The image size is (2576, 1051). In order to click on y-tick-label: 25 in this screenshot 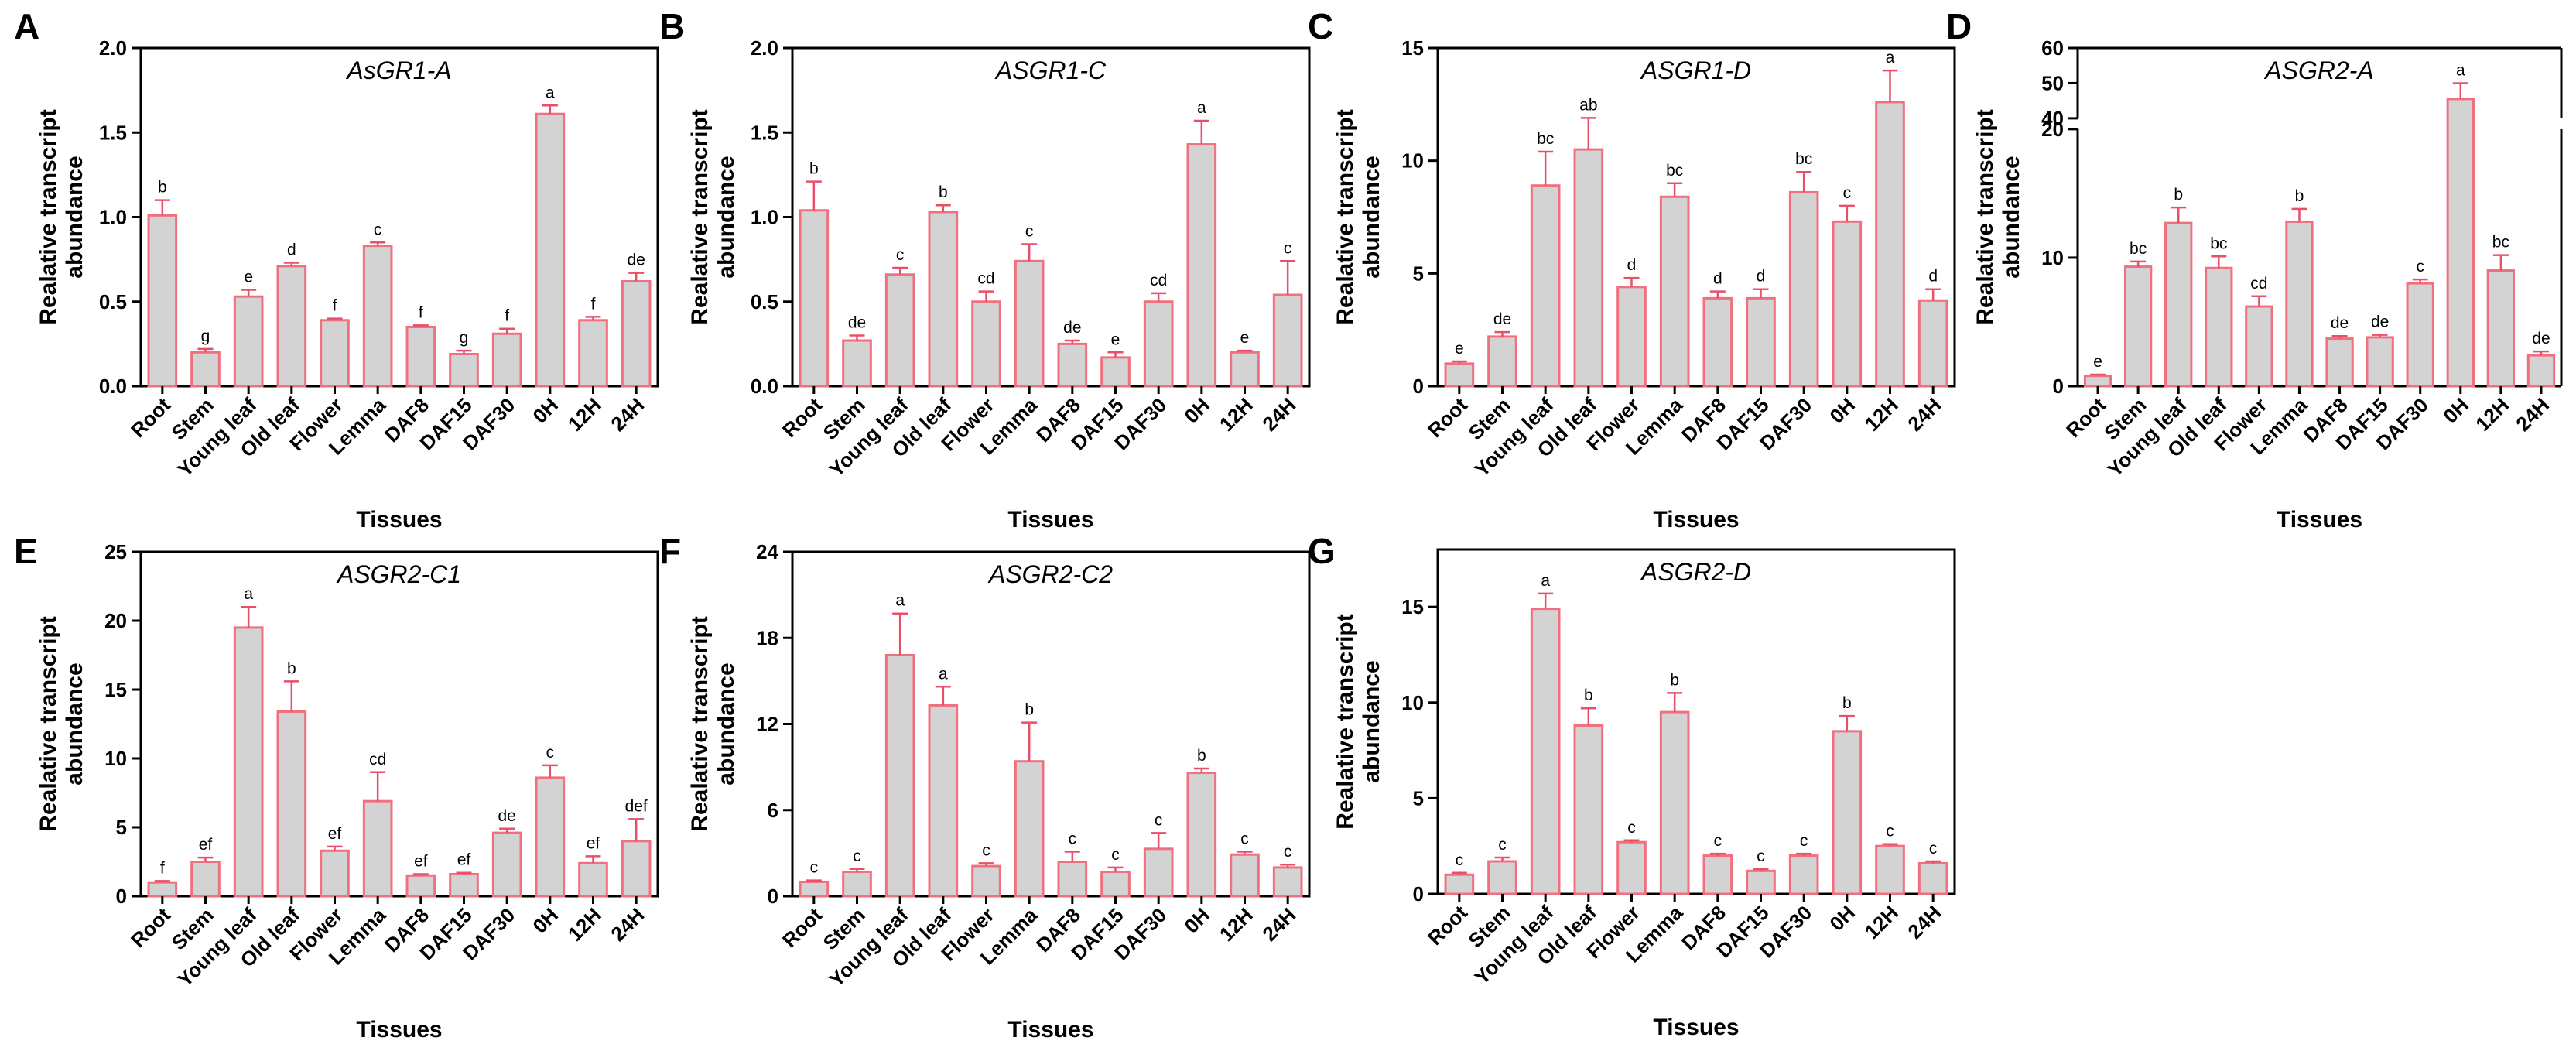, I will do `click(115, 552)`.